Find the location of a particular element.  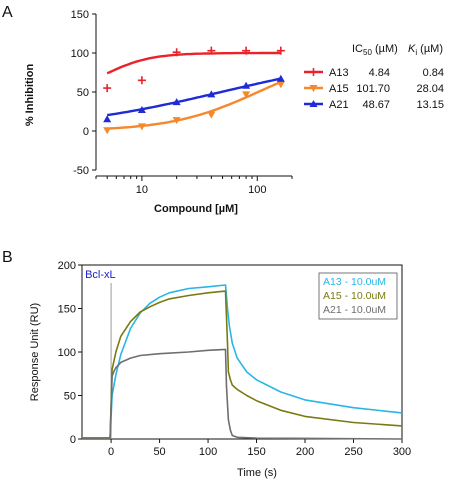

panel-b-y-tick-label: 200 is located at coordinates (67, 266).